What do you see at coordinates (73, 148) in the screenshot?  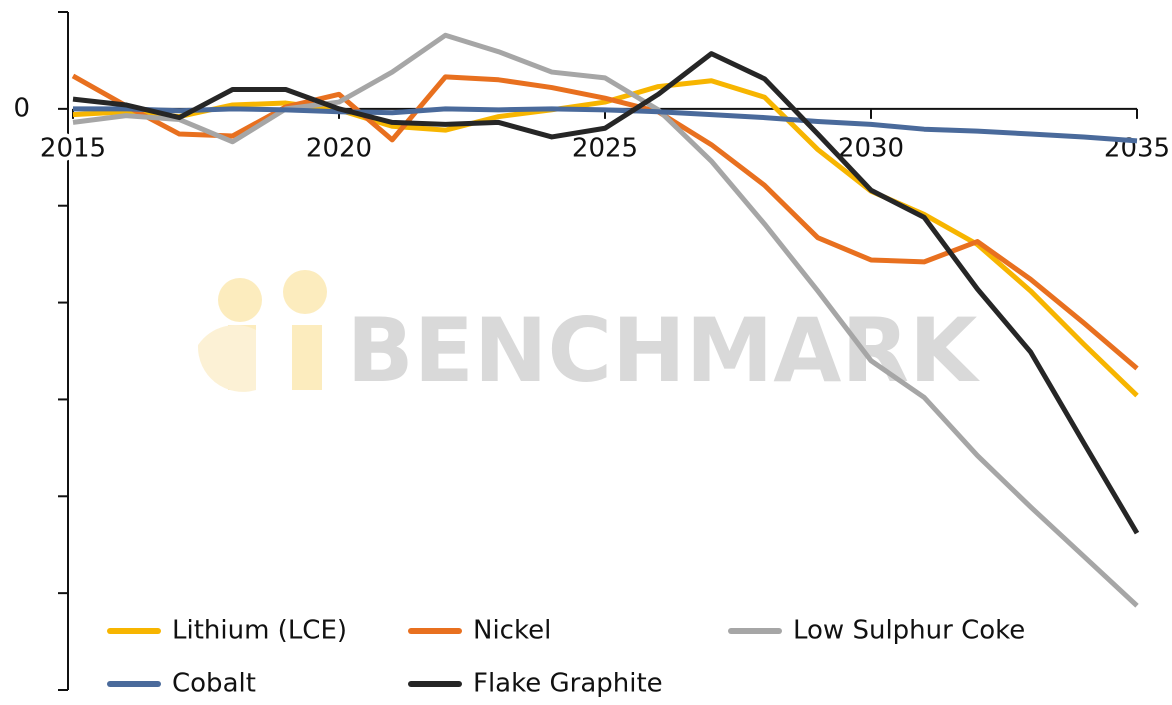 I see `x-tick-label: 2015` at bounding box center [73, 148].